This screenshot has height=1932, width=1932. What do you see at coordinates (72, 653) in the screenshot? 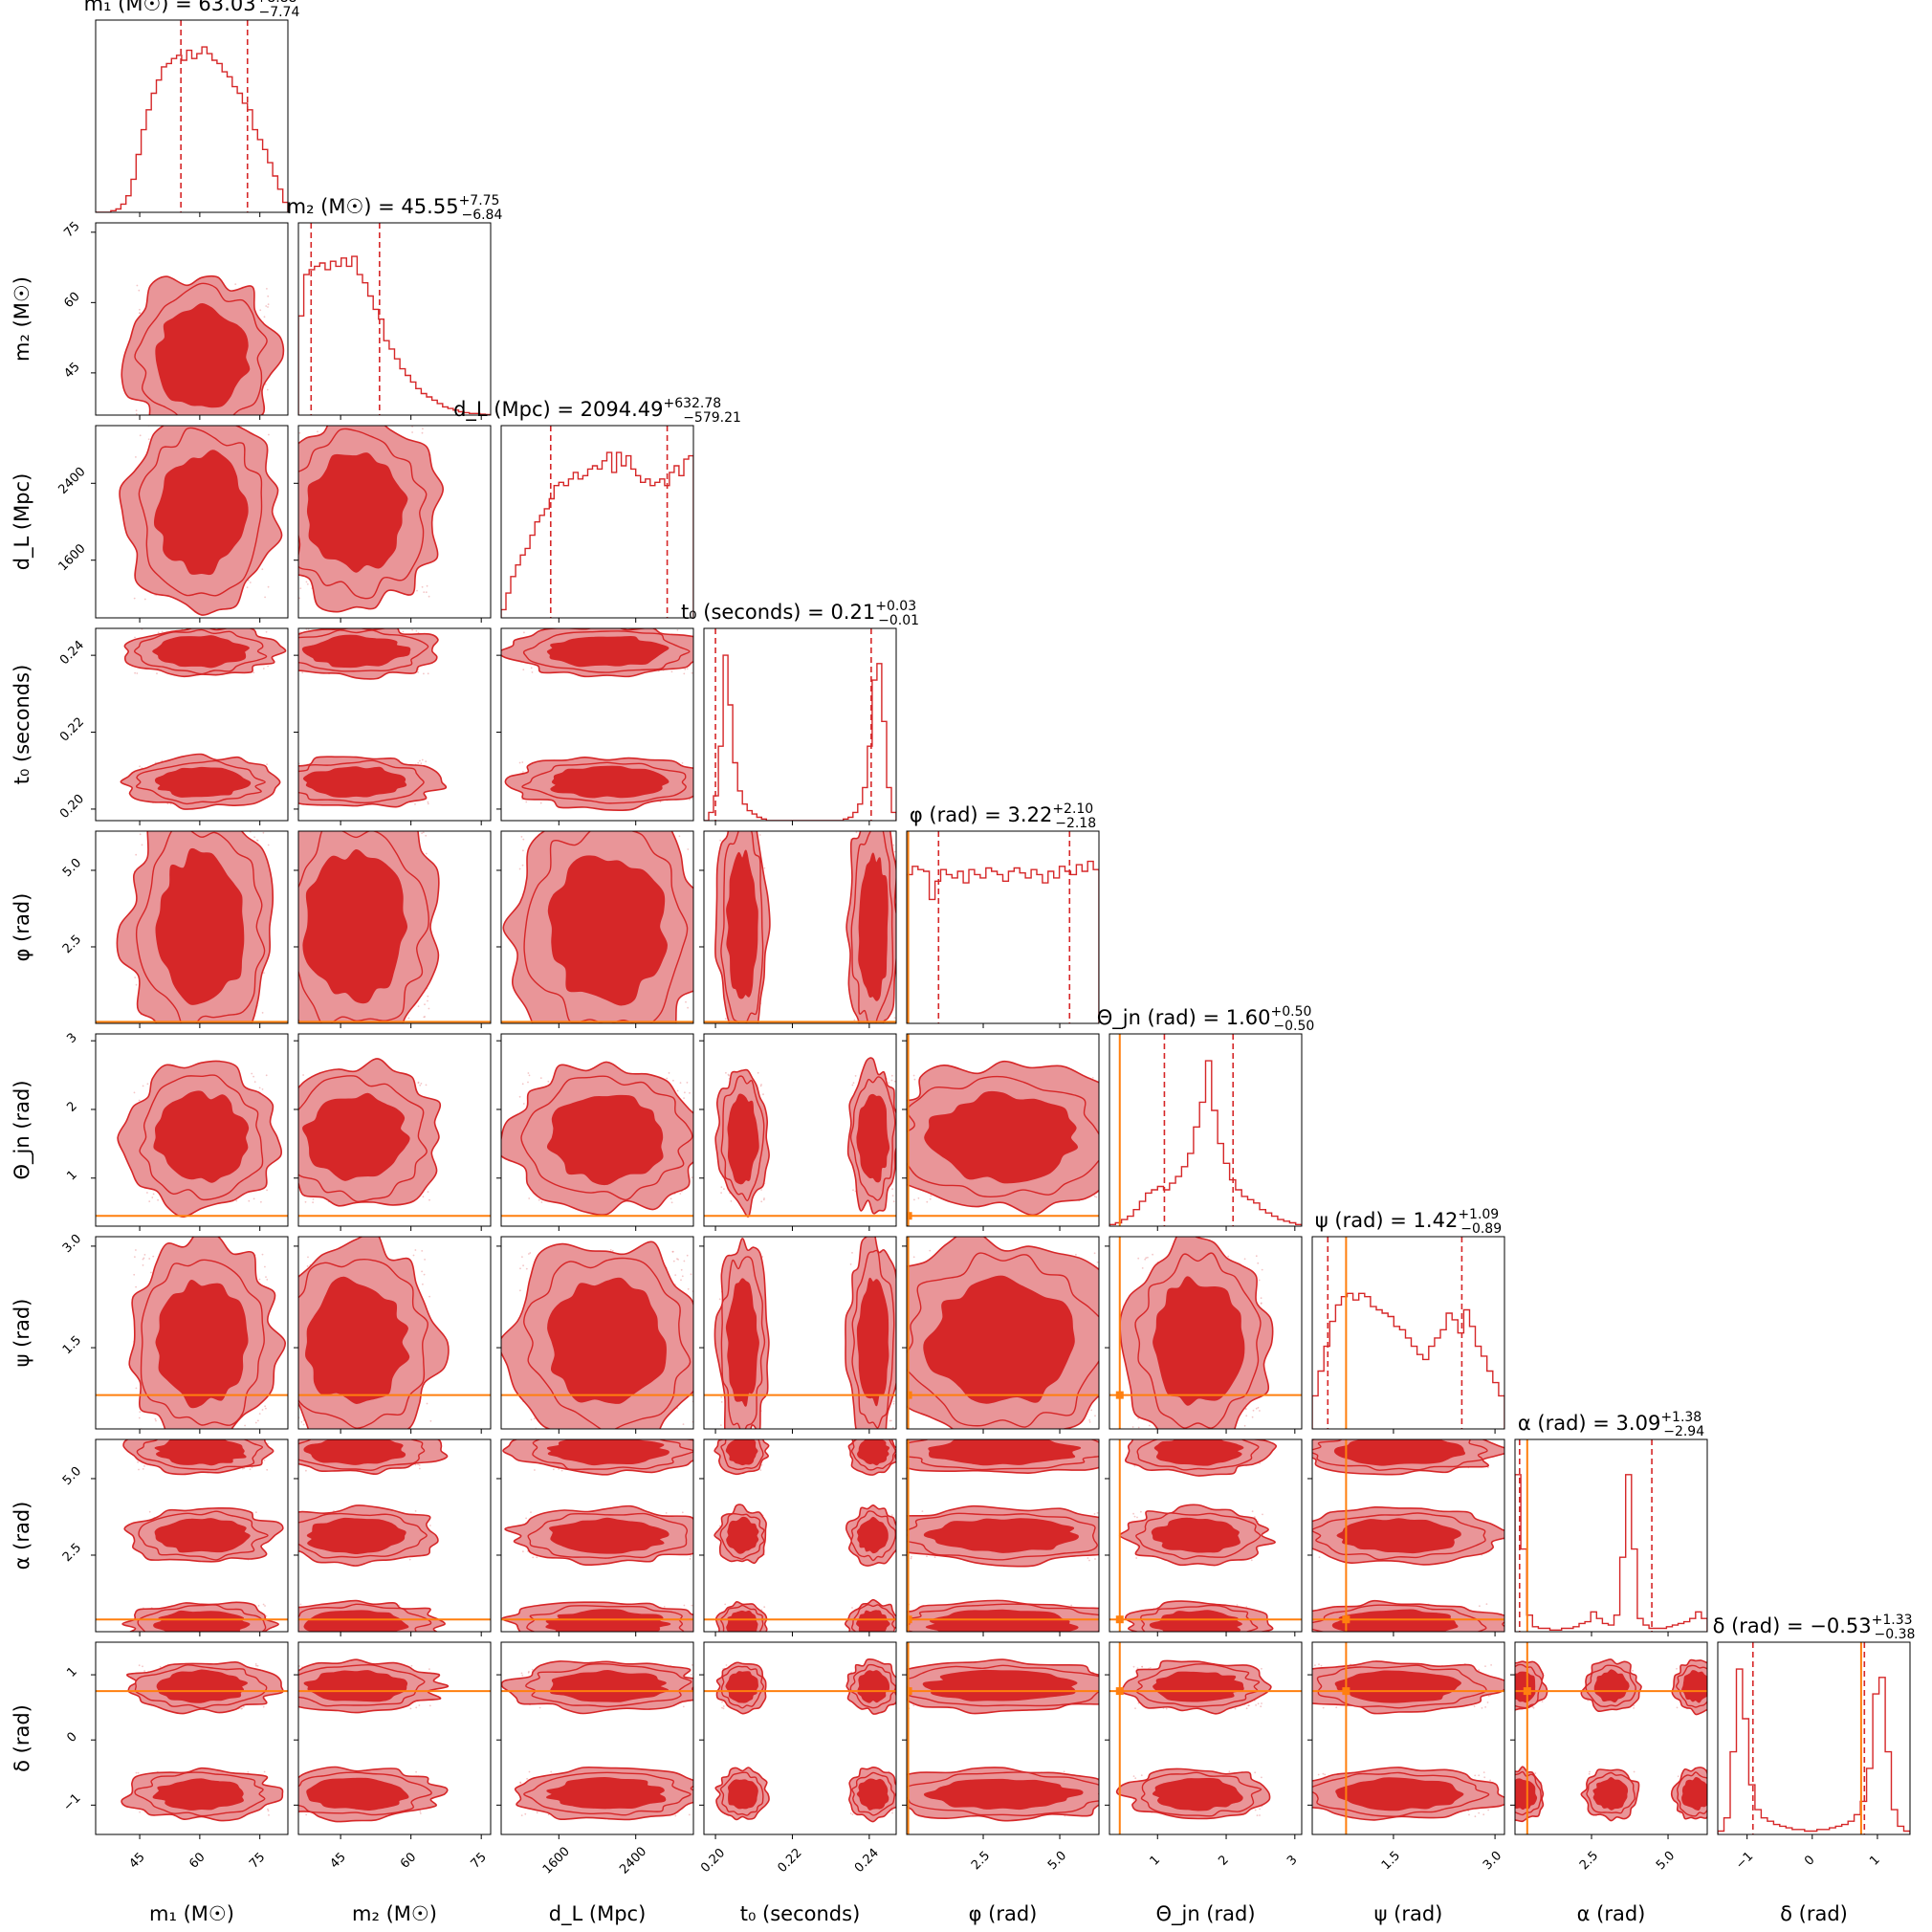
I see `y-tick-label: 0.24` at bounding box center [72, 653].